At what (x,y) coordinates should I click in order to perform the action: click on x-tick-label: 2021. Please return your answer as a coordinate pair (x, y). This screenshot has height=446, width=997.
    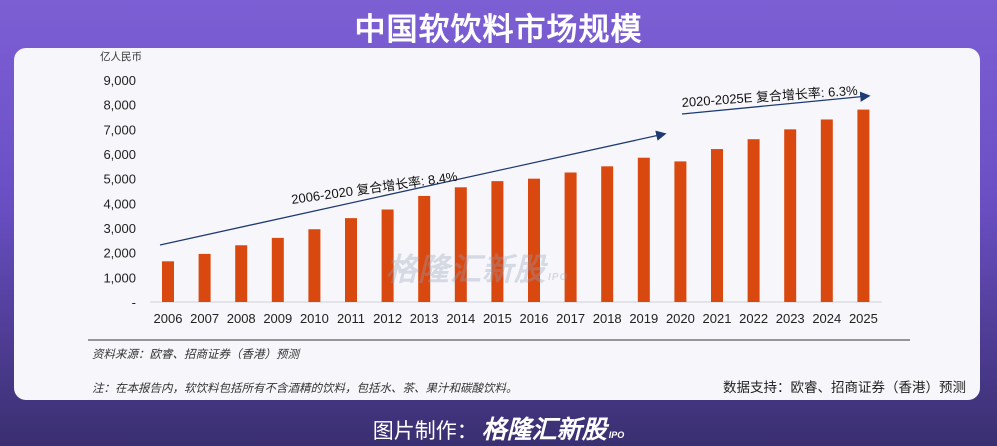
    Looking at the image, I should click on (717, 318).